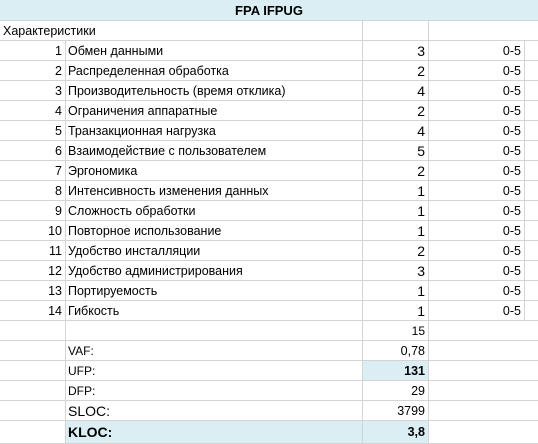 Image resolution: width=538 pixels, height=444 pixels. I want to click on cell-b, so click(214, 330).